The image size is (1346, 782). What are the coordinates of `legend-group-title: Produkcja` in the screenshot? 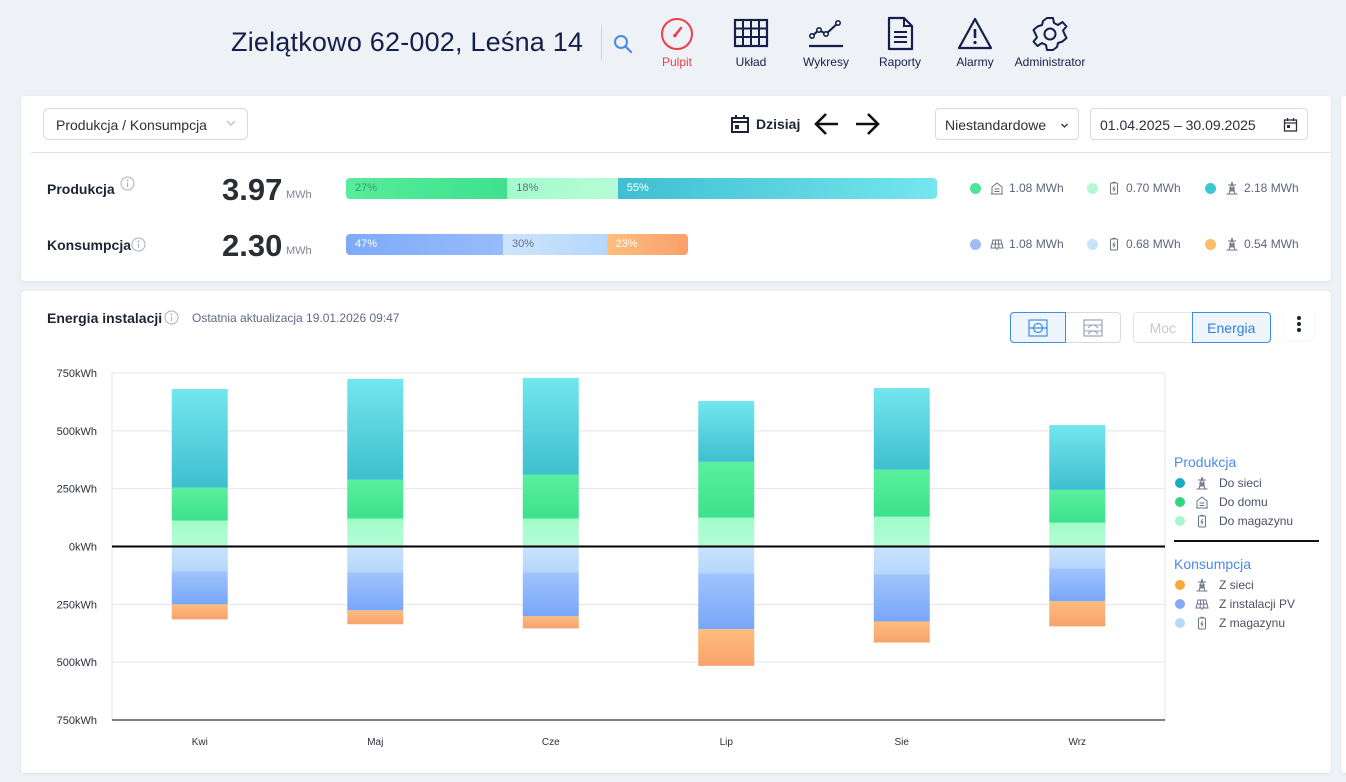 It's located at (1205, 462).